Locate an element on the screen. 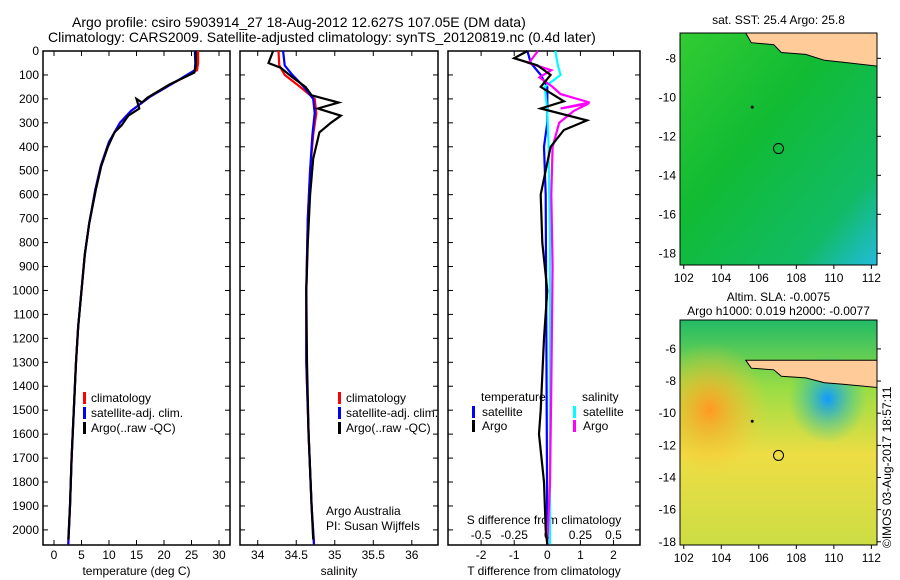 The image size is (900, 580). y-tick-label: 1800 is located at coordinates (25, 482).